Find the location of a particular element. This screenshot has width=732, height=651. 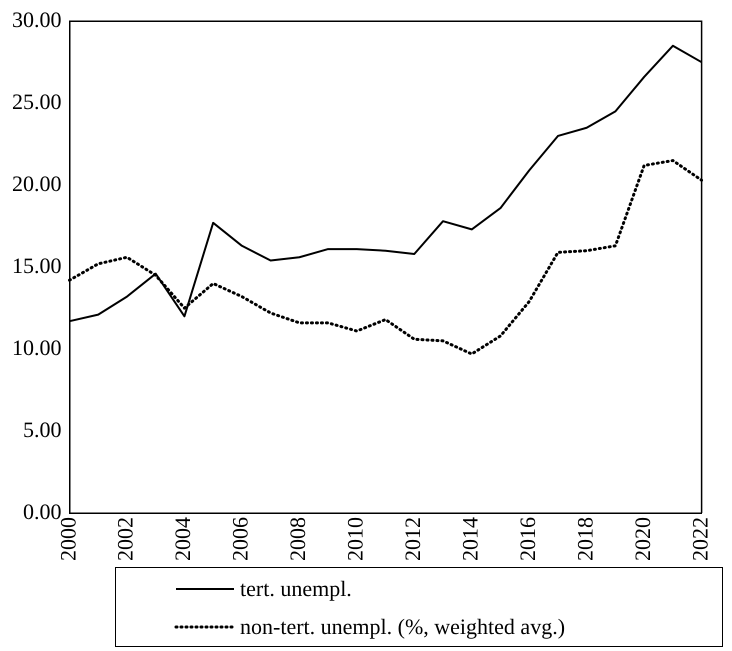

x-tick-label: 2022 is located at coordinates (699, 539).